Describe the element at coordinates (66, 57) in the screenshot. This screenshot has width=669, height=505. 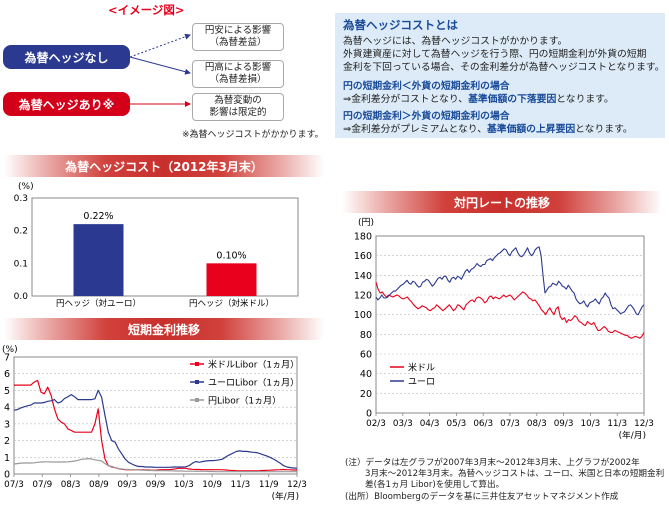
I see `no-hedge-pill: 為替ヘッジなし` at that location.